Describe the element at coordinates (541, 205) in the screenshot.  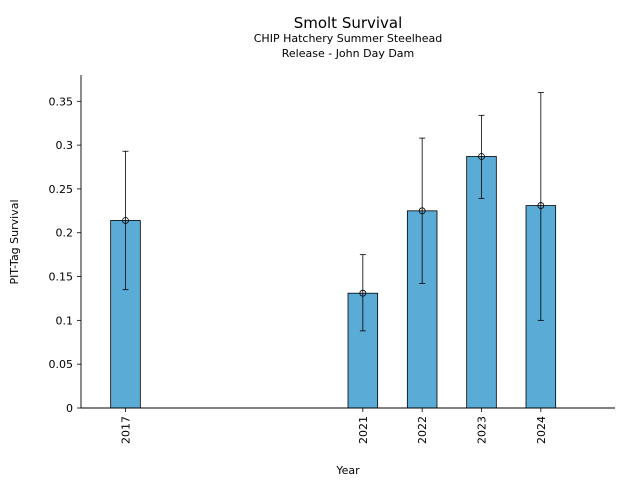
I see `point-marker-2024` at that location.